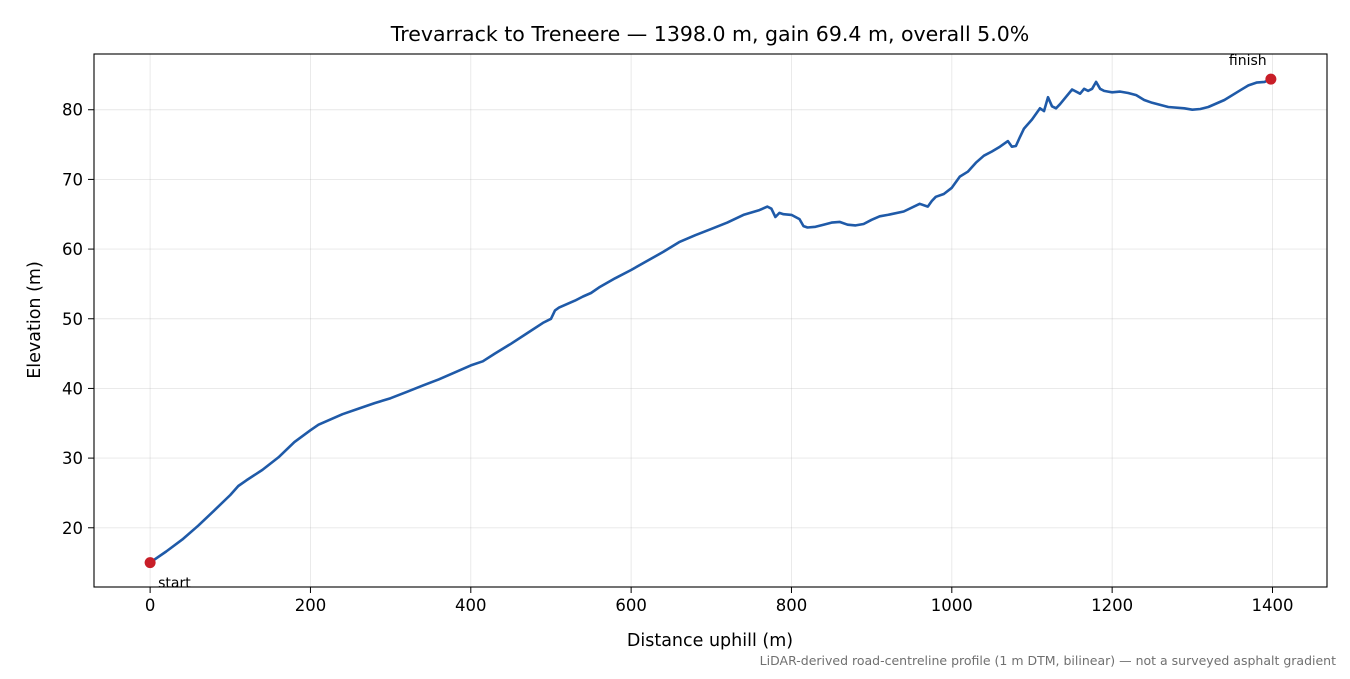 The width and height of the screenshot is (1350, 679). Describe the element at coordinates (1271, 79) in the screenshot. I see `finish-marker` at that location.